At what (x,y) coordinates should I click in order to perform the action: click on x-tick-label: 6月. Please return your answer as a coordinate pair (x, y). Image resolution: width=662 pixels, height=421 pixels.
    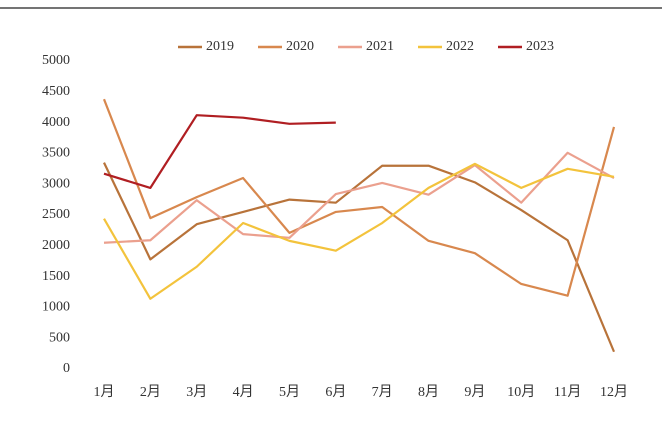
    Looking at the image, I should click on (335, 392).